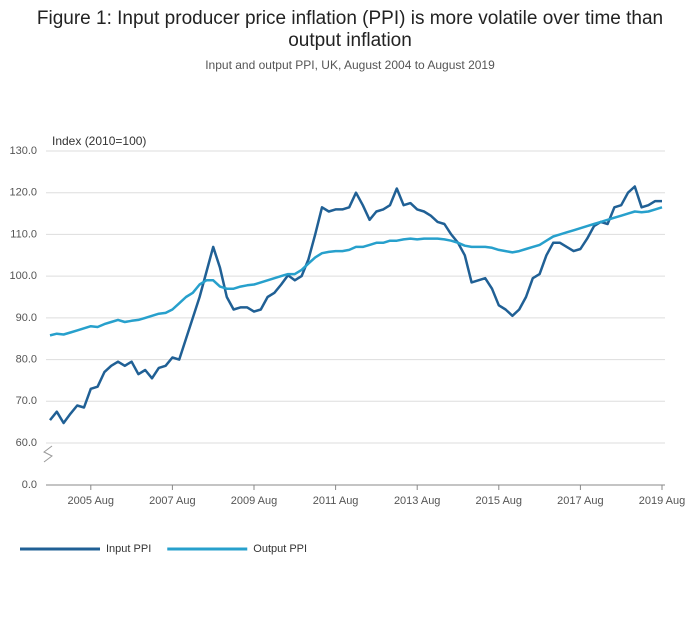 This screenshot has width=700, height=635. Describe the element at coordinates (48, 454) in the screenshot. I see `axis-break` at that location.